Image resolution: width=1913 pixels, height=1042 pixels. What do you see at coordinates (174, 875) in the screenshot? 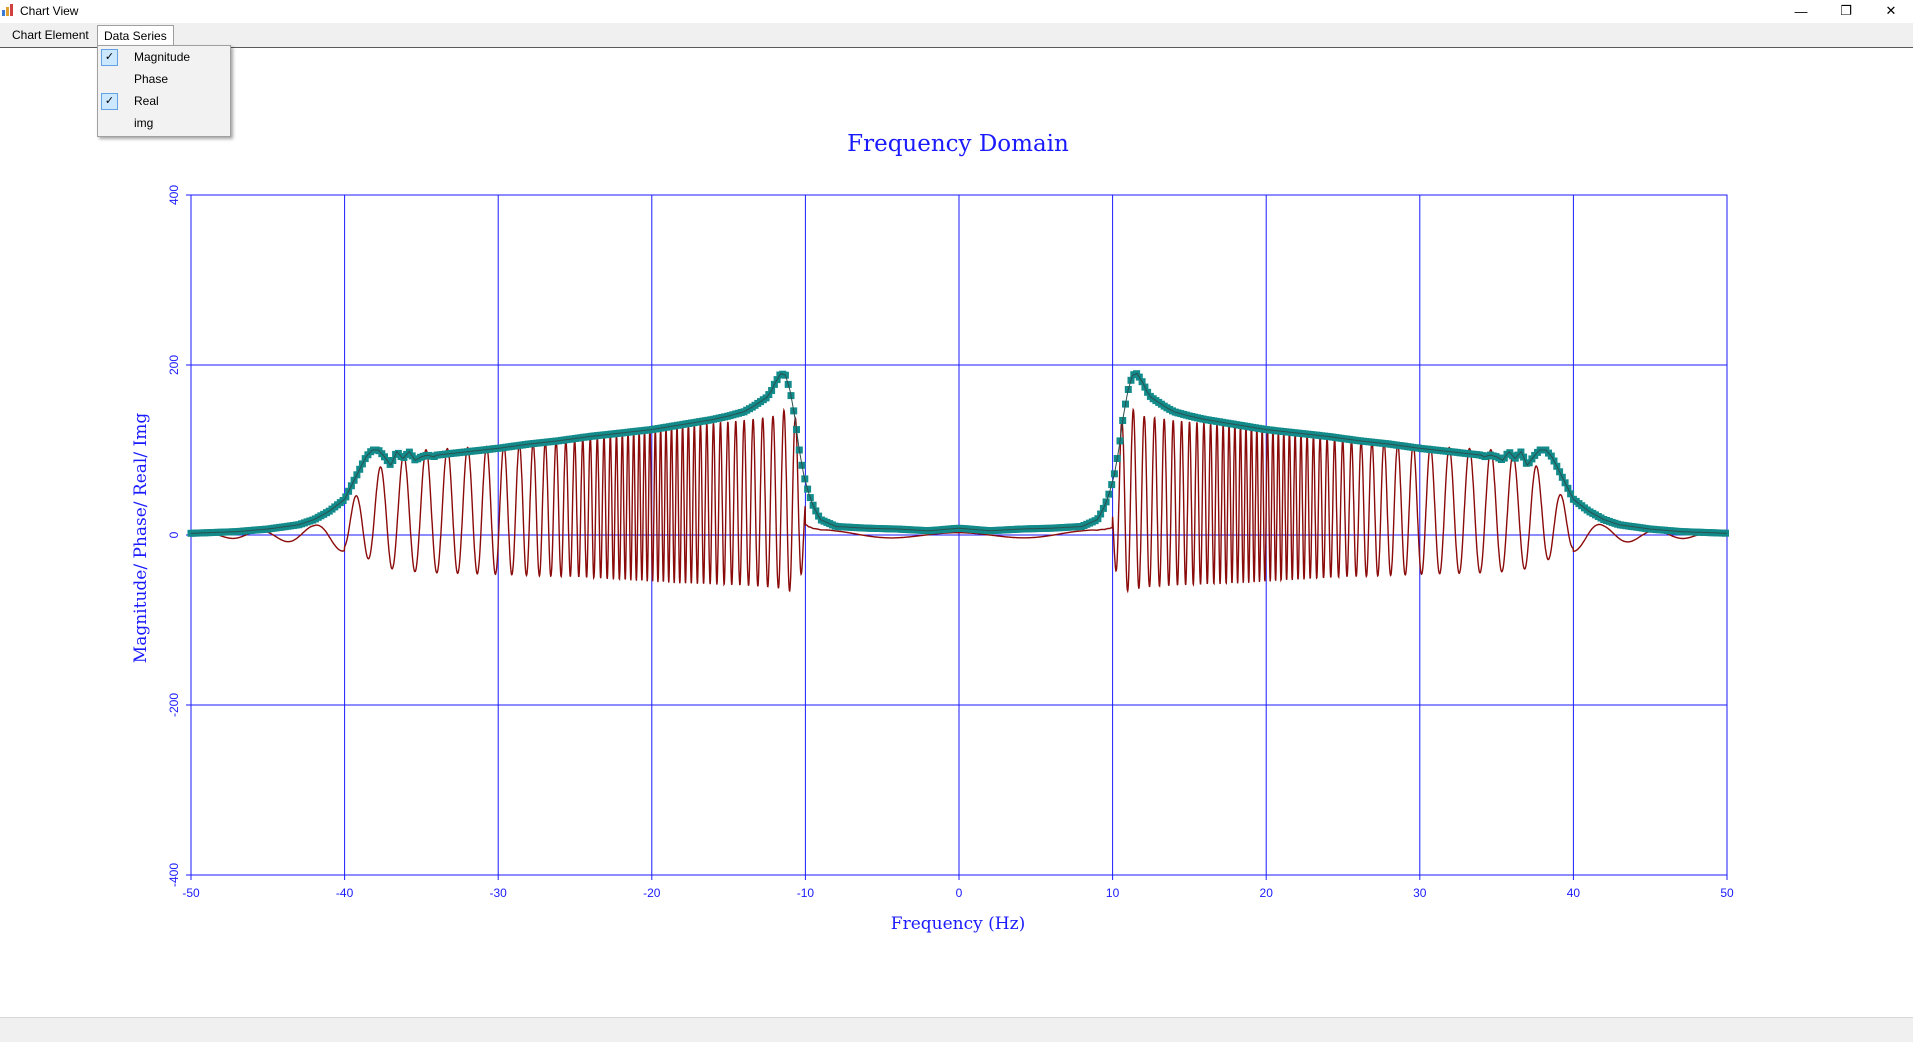
I see `y-tick-label: -400` at bounding box center [174, 875].